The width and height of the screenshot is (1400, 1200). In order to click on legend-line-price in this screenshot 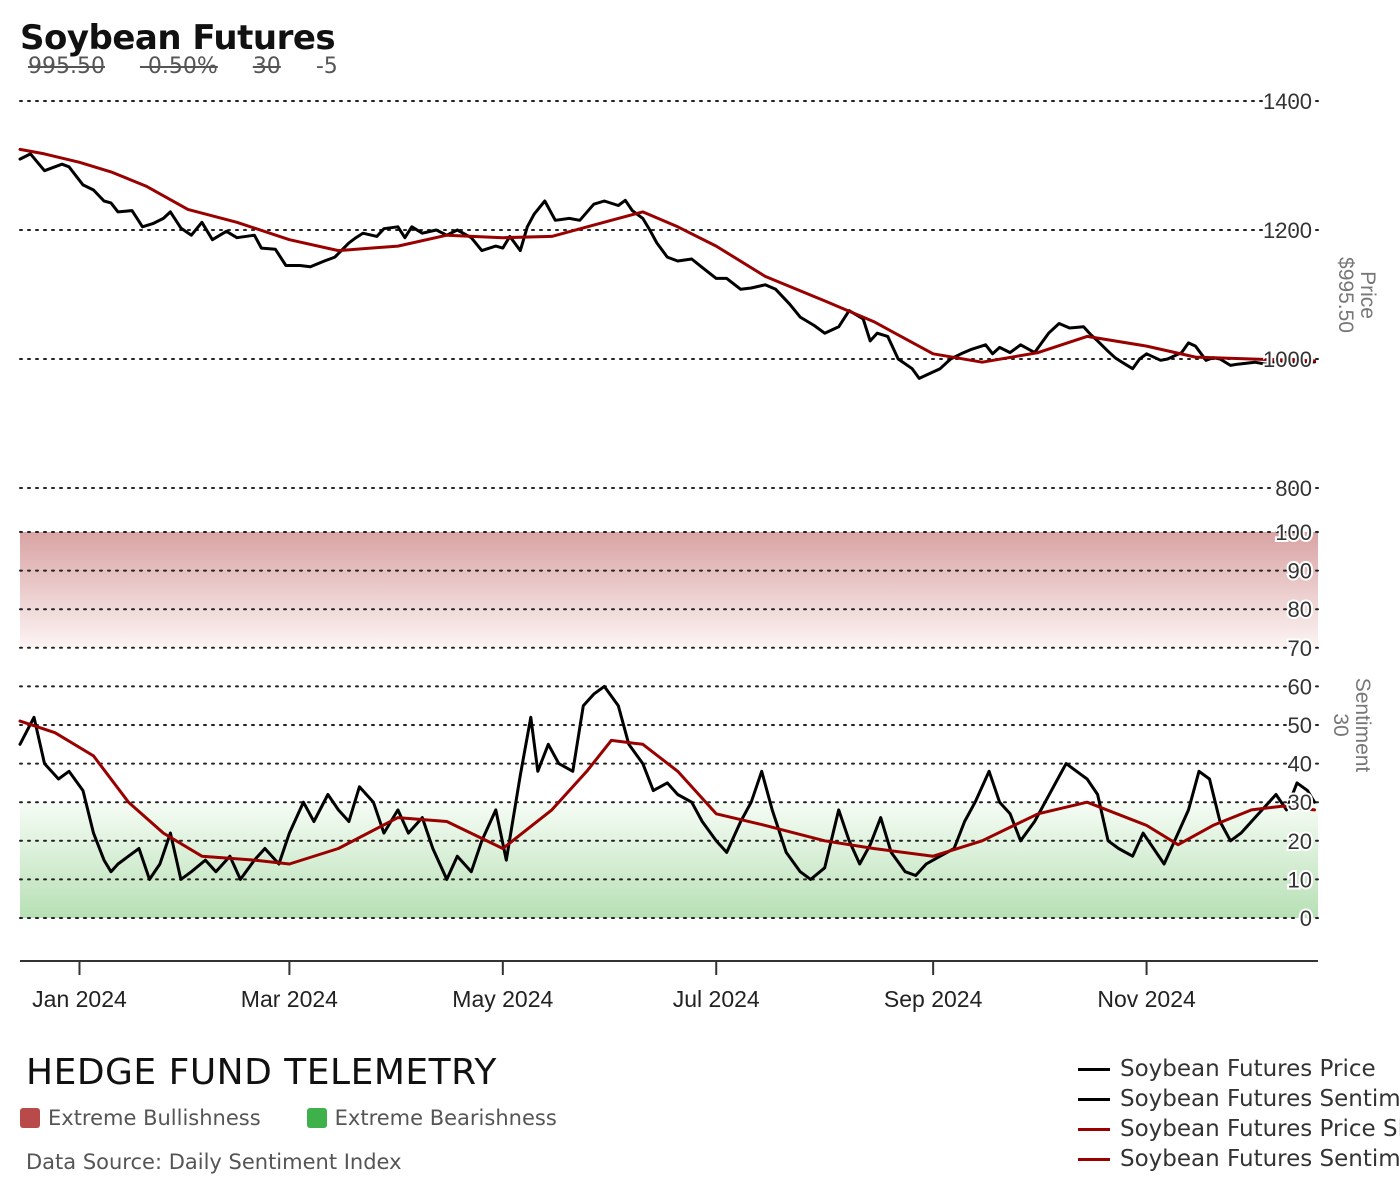, I will do `click(1094, 1069)`.